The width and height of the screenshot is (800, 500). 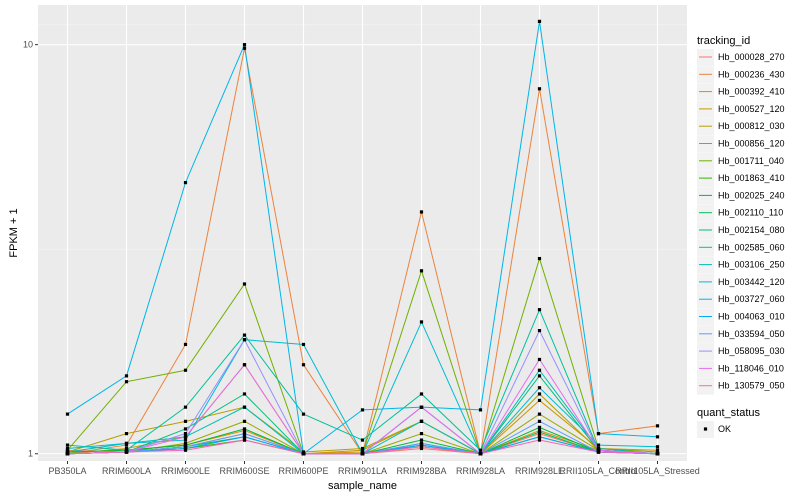 I want to click on x-tick-label: RRII105LA_Control, so click(x=598, y=471).